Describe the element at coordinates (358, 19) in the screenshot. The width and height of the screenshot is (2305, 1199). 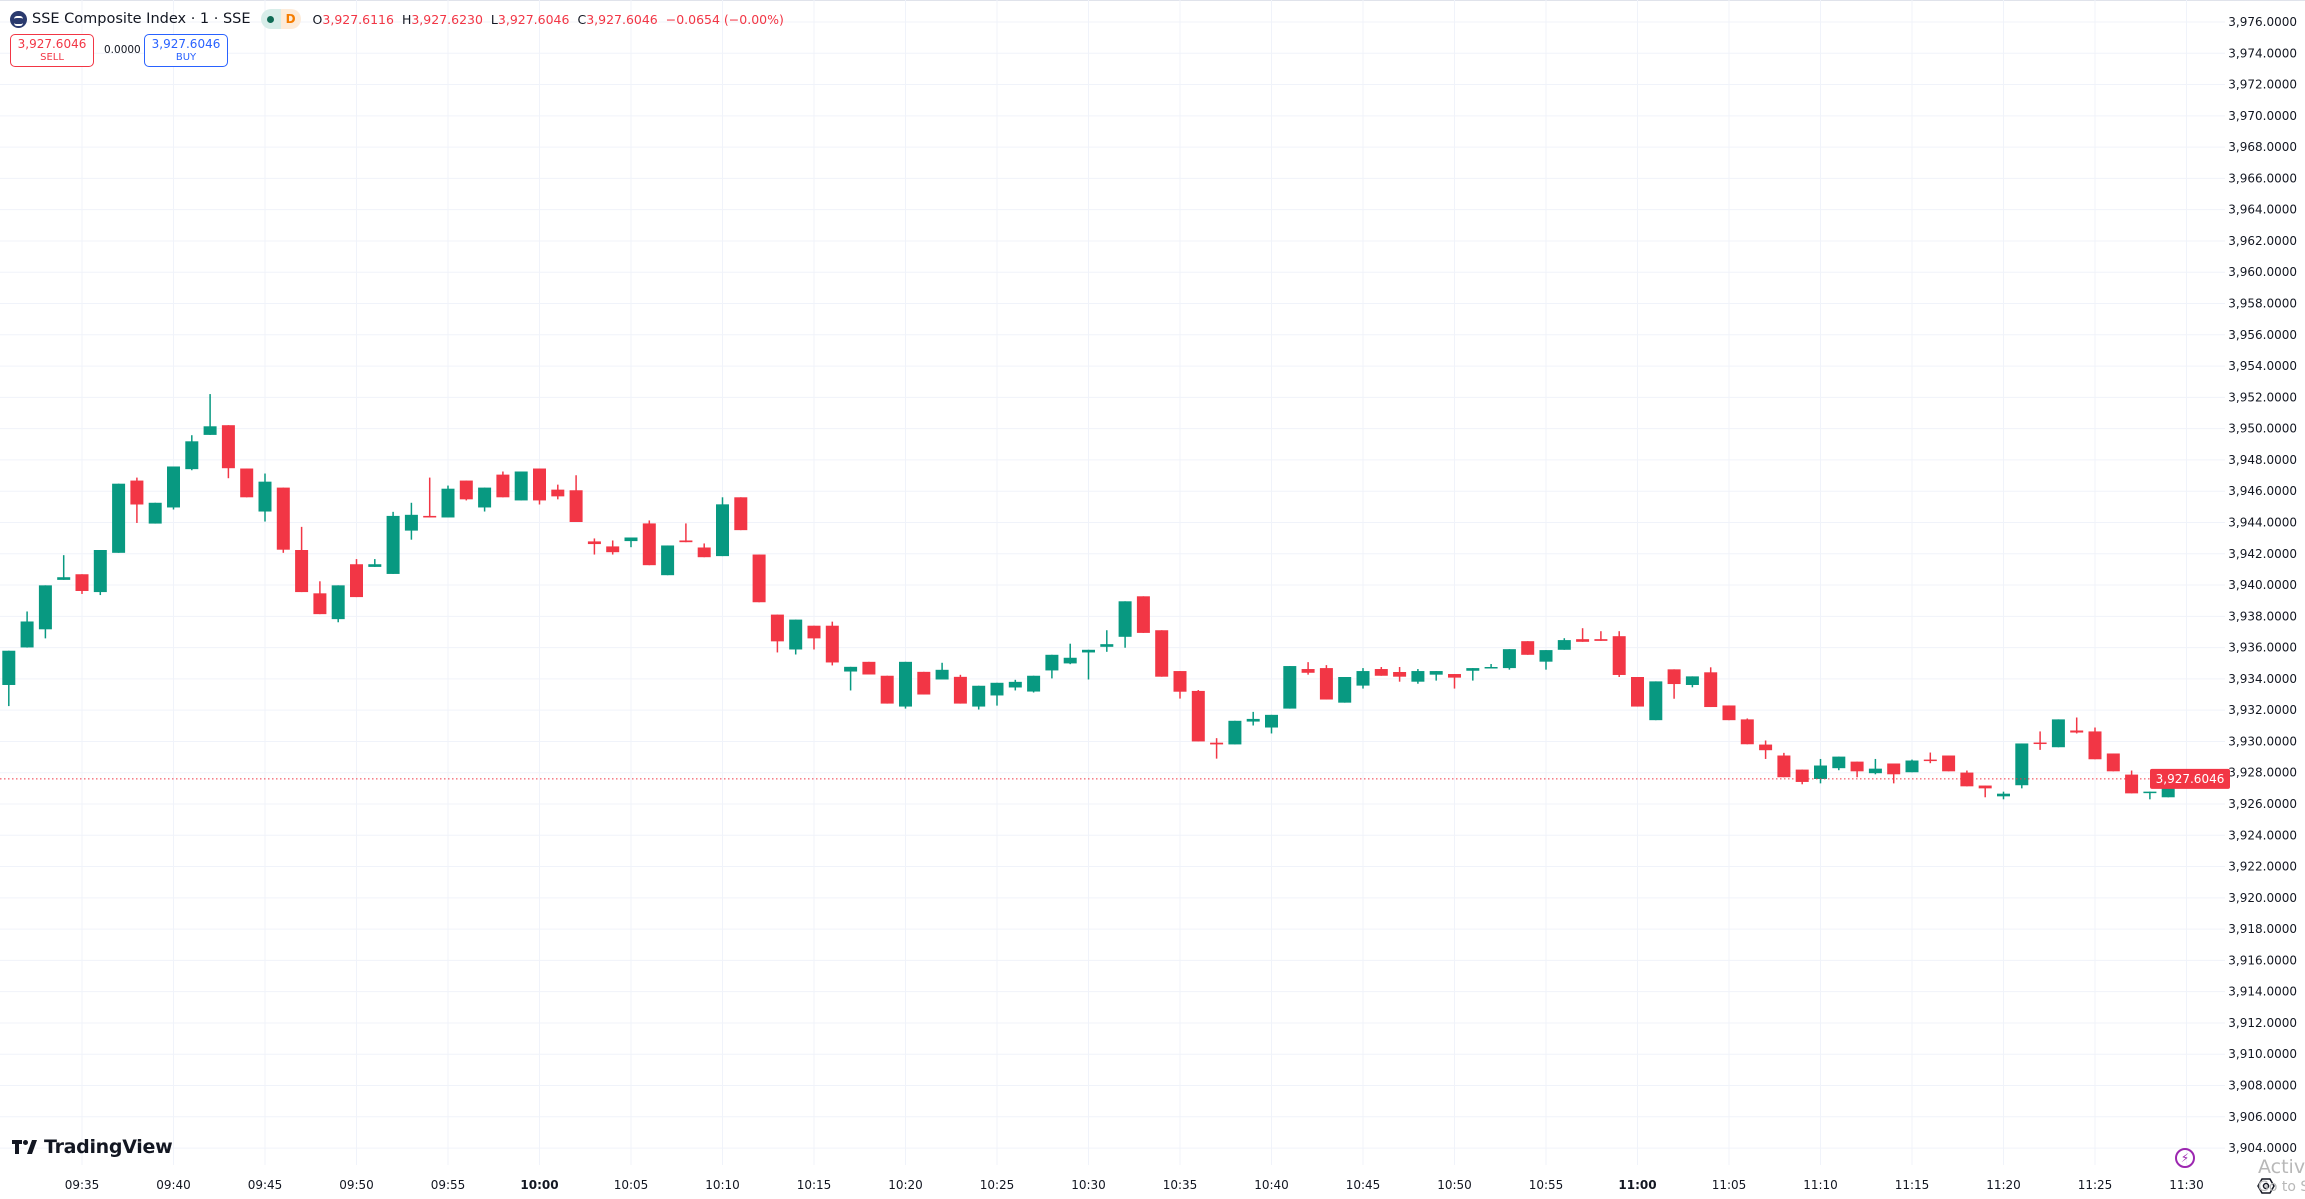
I see `open-value: 3,927.6116` at that location.